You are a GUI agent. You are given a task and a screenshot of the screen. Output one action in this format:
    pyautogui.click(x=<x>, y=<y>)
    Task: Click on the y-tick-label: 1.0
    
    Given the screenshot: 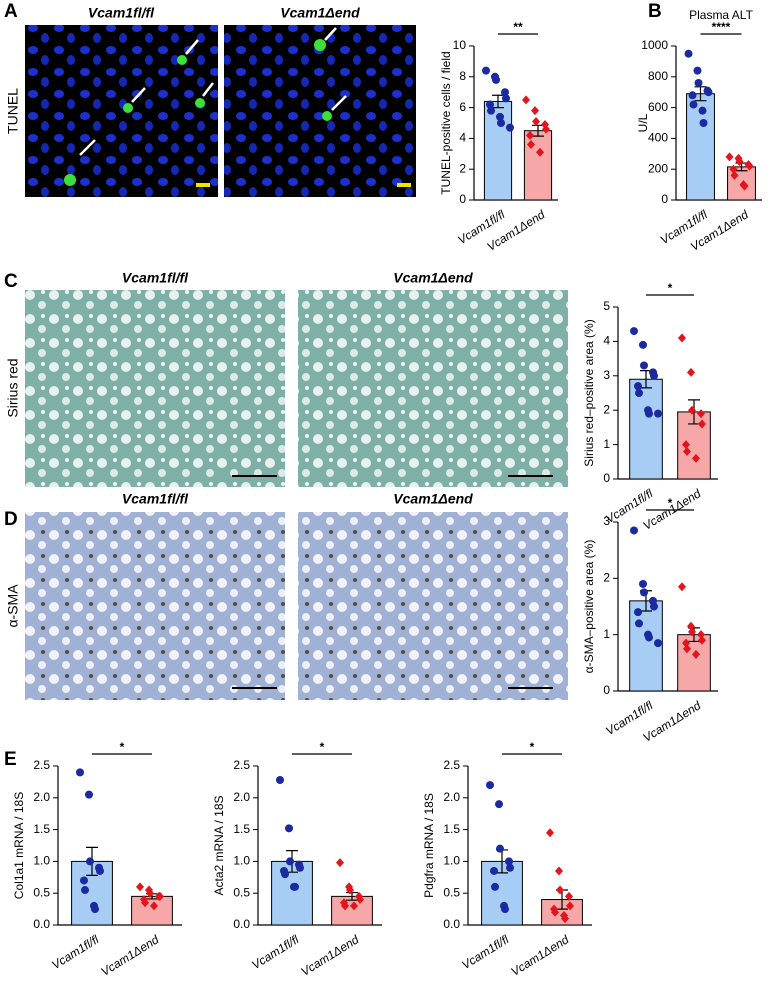 What is the action you would take?
    pyautogui.click(x=41, y=861)
    